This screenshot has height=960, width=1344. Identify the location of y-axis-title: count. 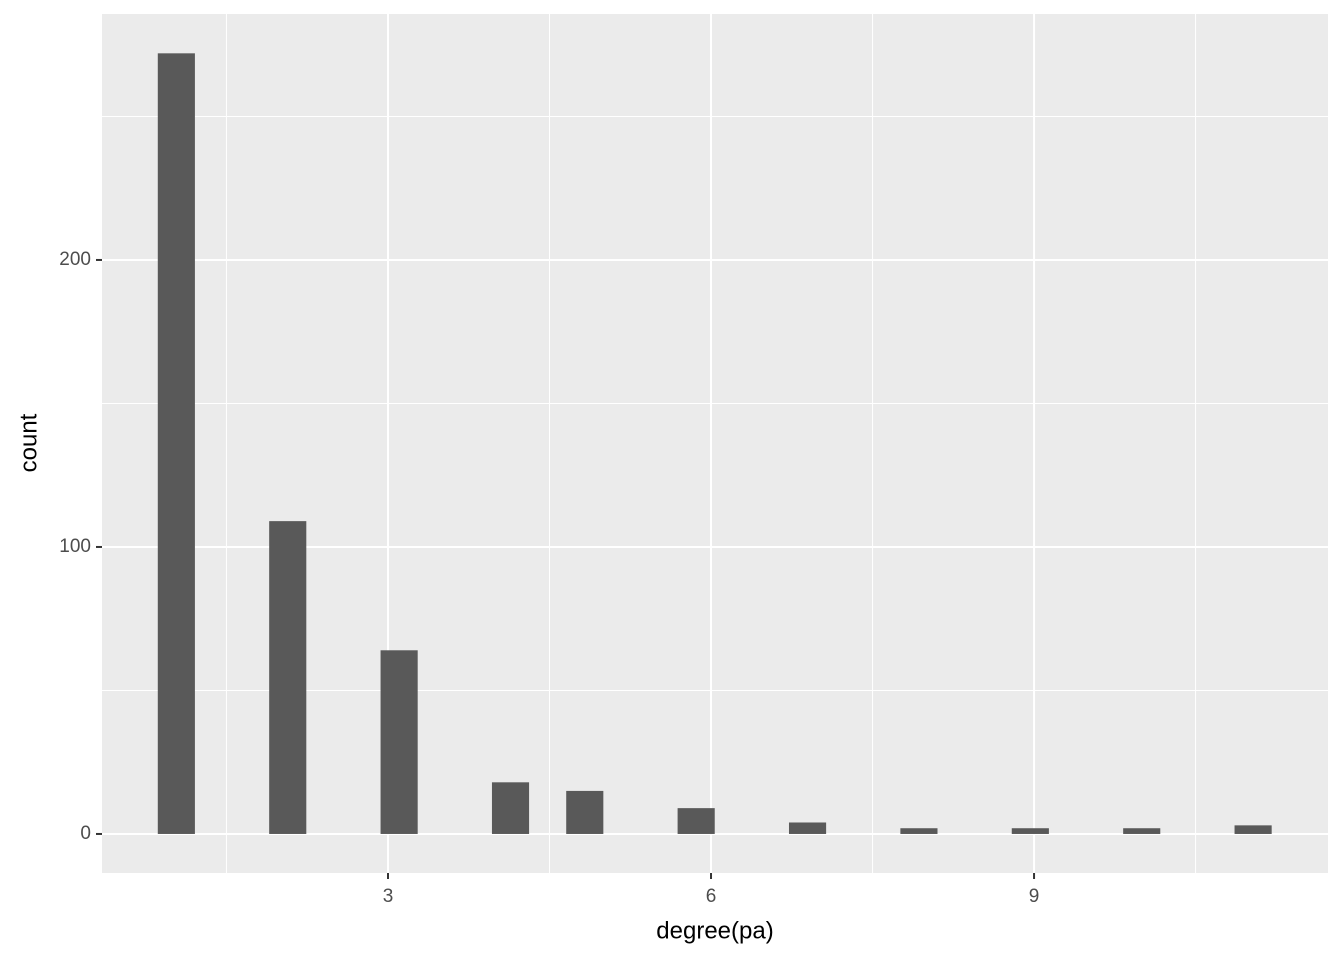
(28, 442).